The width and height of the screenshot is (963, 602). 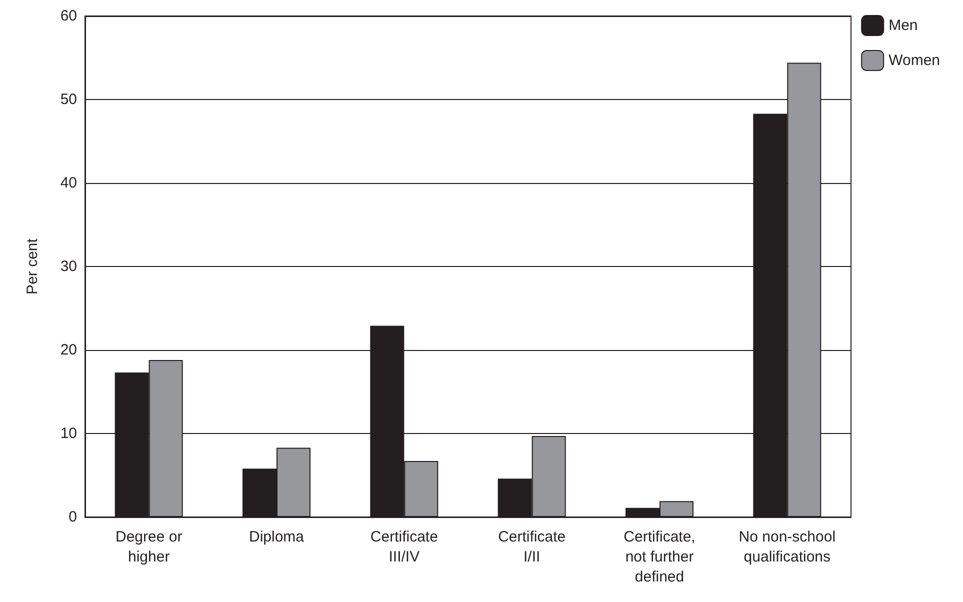 I want to click on x-tick-label: No non-school qualifications, so click(x=787, y=547).